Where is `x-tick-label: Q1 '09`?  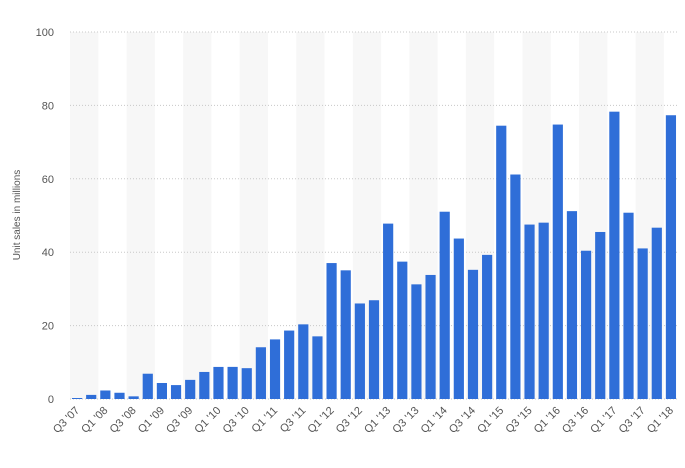 x-tick-label: Q1 '09 is located at coordinates (151, 420).